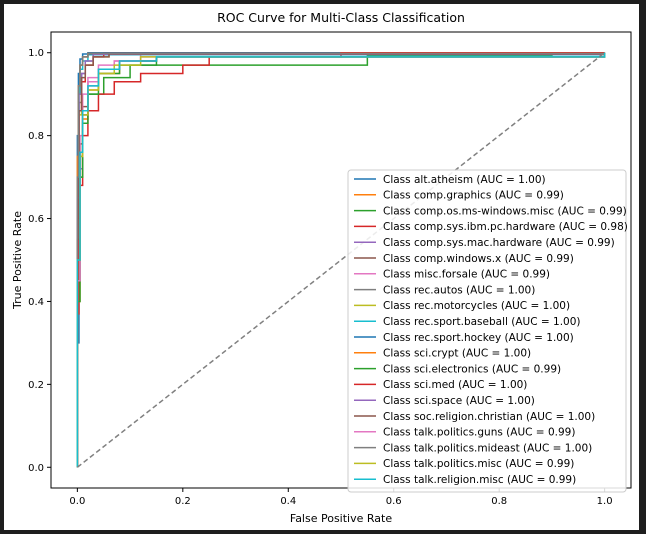 The height and width of the screenshot is (534, 646). Describe the element at coordinates (394, 501) in the screenshot. I see `x-tick-label: 0.6` at that location.